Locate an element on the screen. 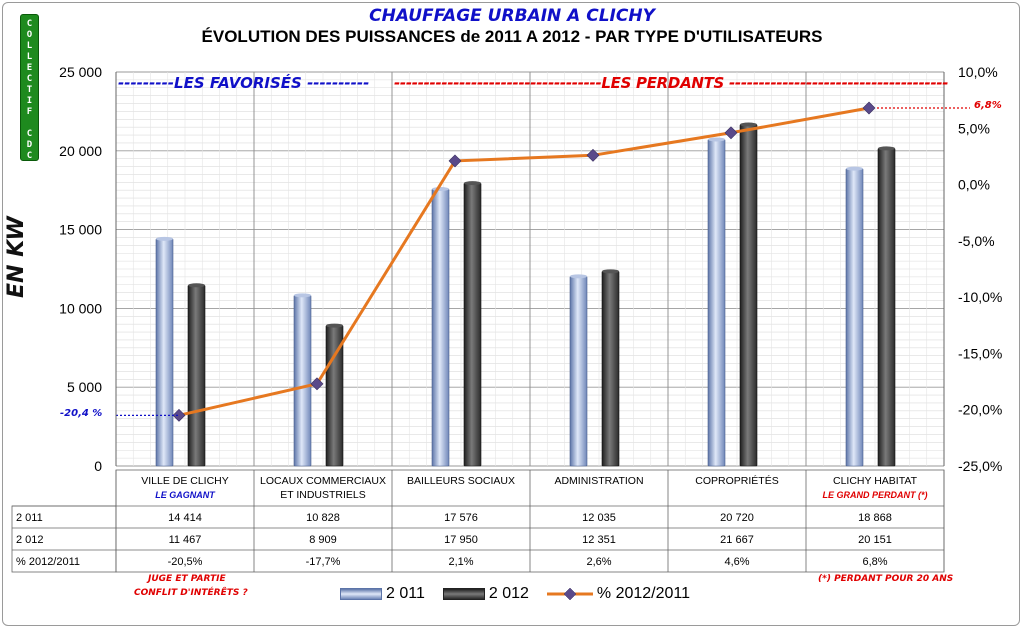 Image resolution: width=1024 pixels, height=630 pixels. note-perdant: (*) PERDANT POUR 20 ANS is located at coordinates (886, 579).